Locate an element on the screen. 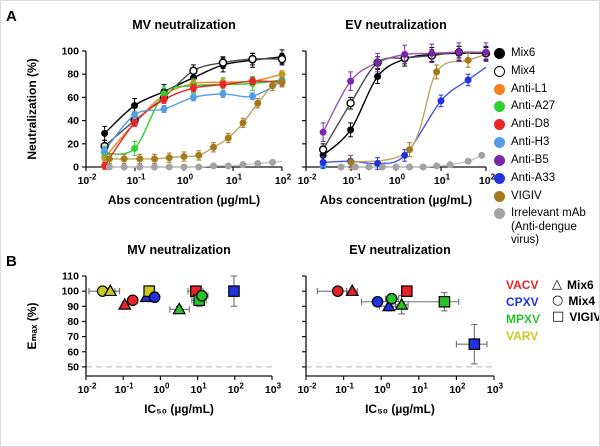 The width and height of the screenshot is (600, 447). point-CPXV-Mix6 is located at coordinates (389, 304).